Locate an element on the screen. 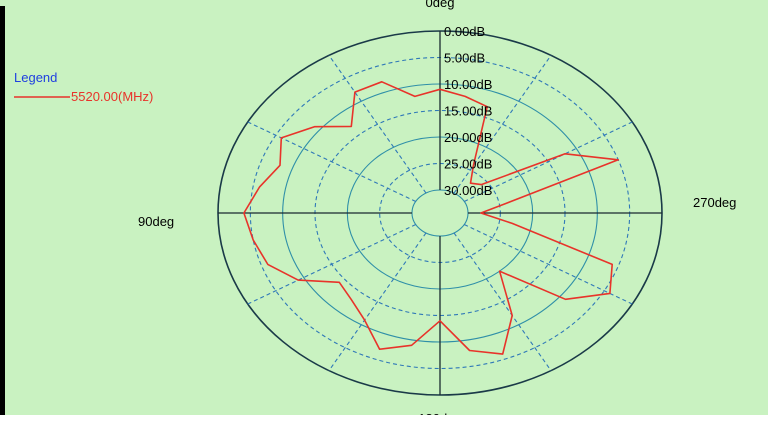 This screenshot has width=768, height=426. radial-tick-label: 0.00dB is located at coordinates (464, 31).